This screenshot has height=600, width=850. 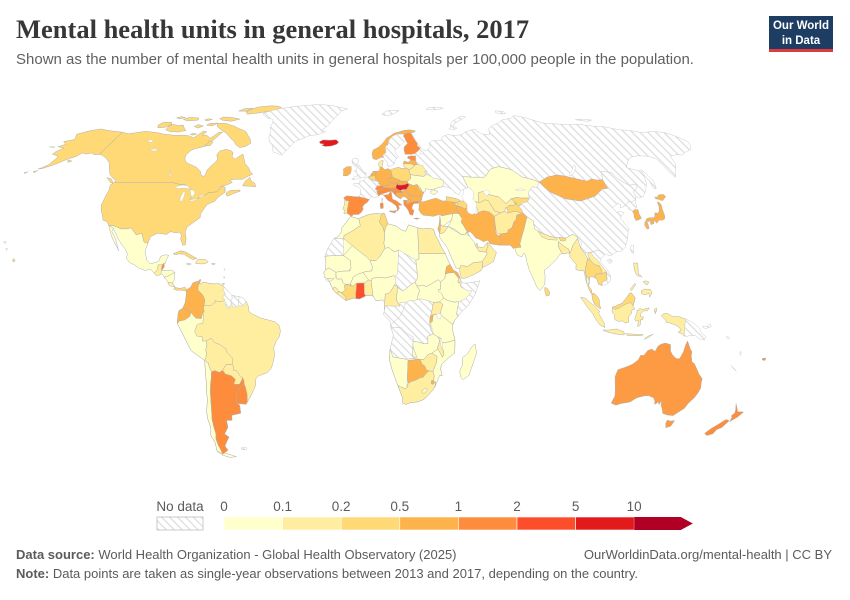 I want to click on svg-text: 1, so click(x=459, y=506).